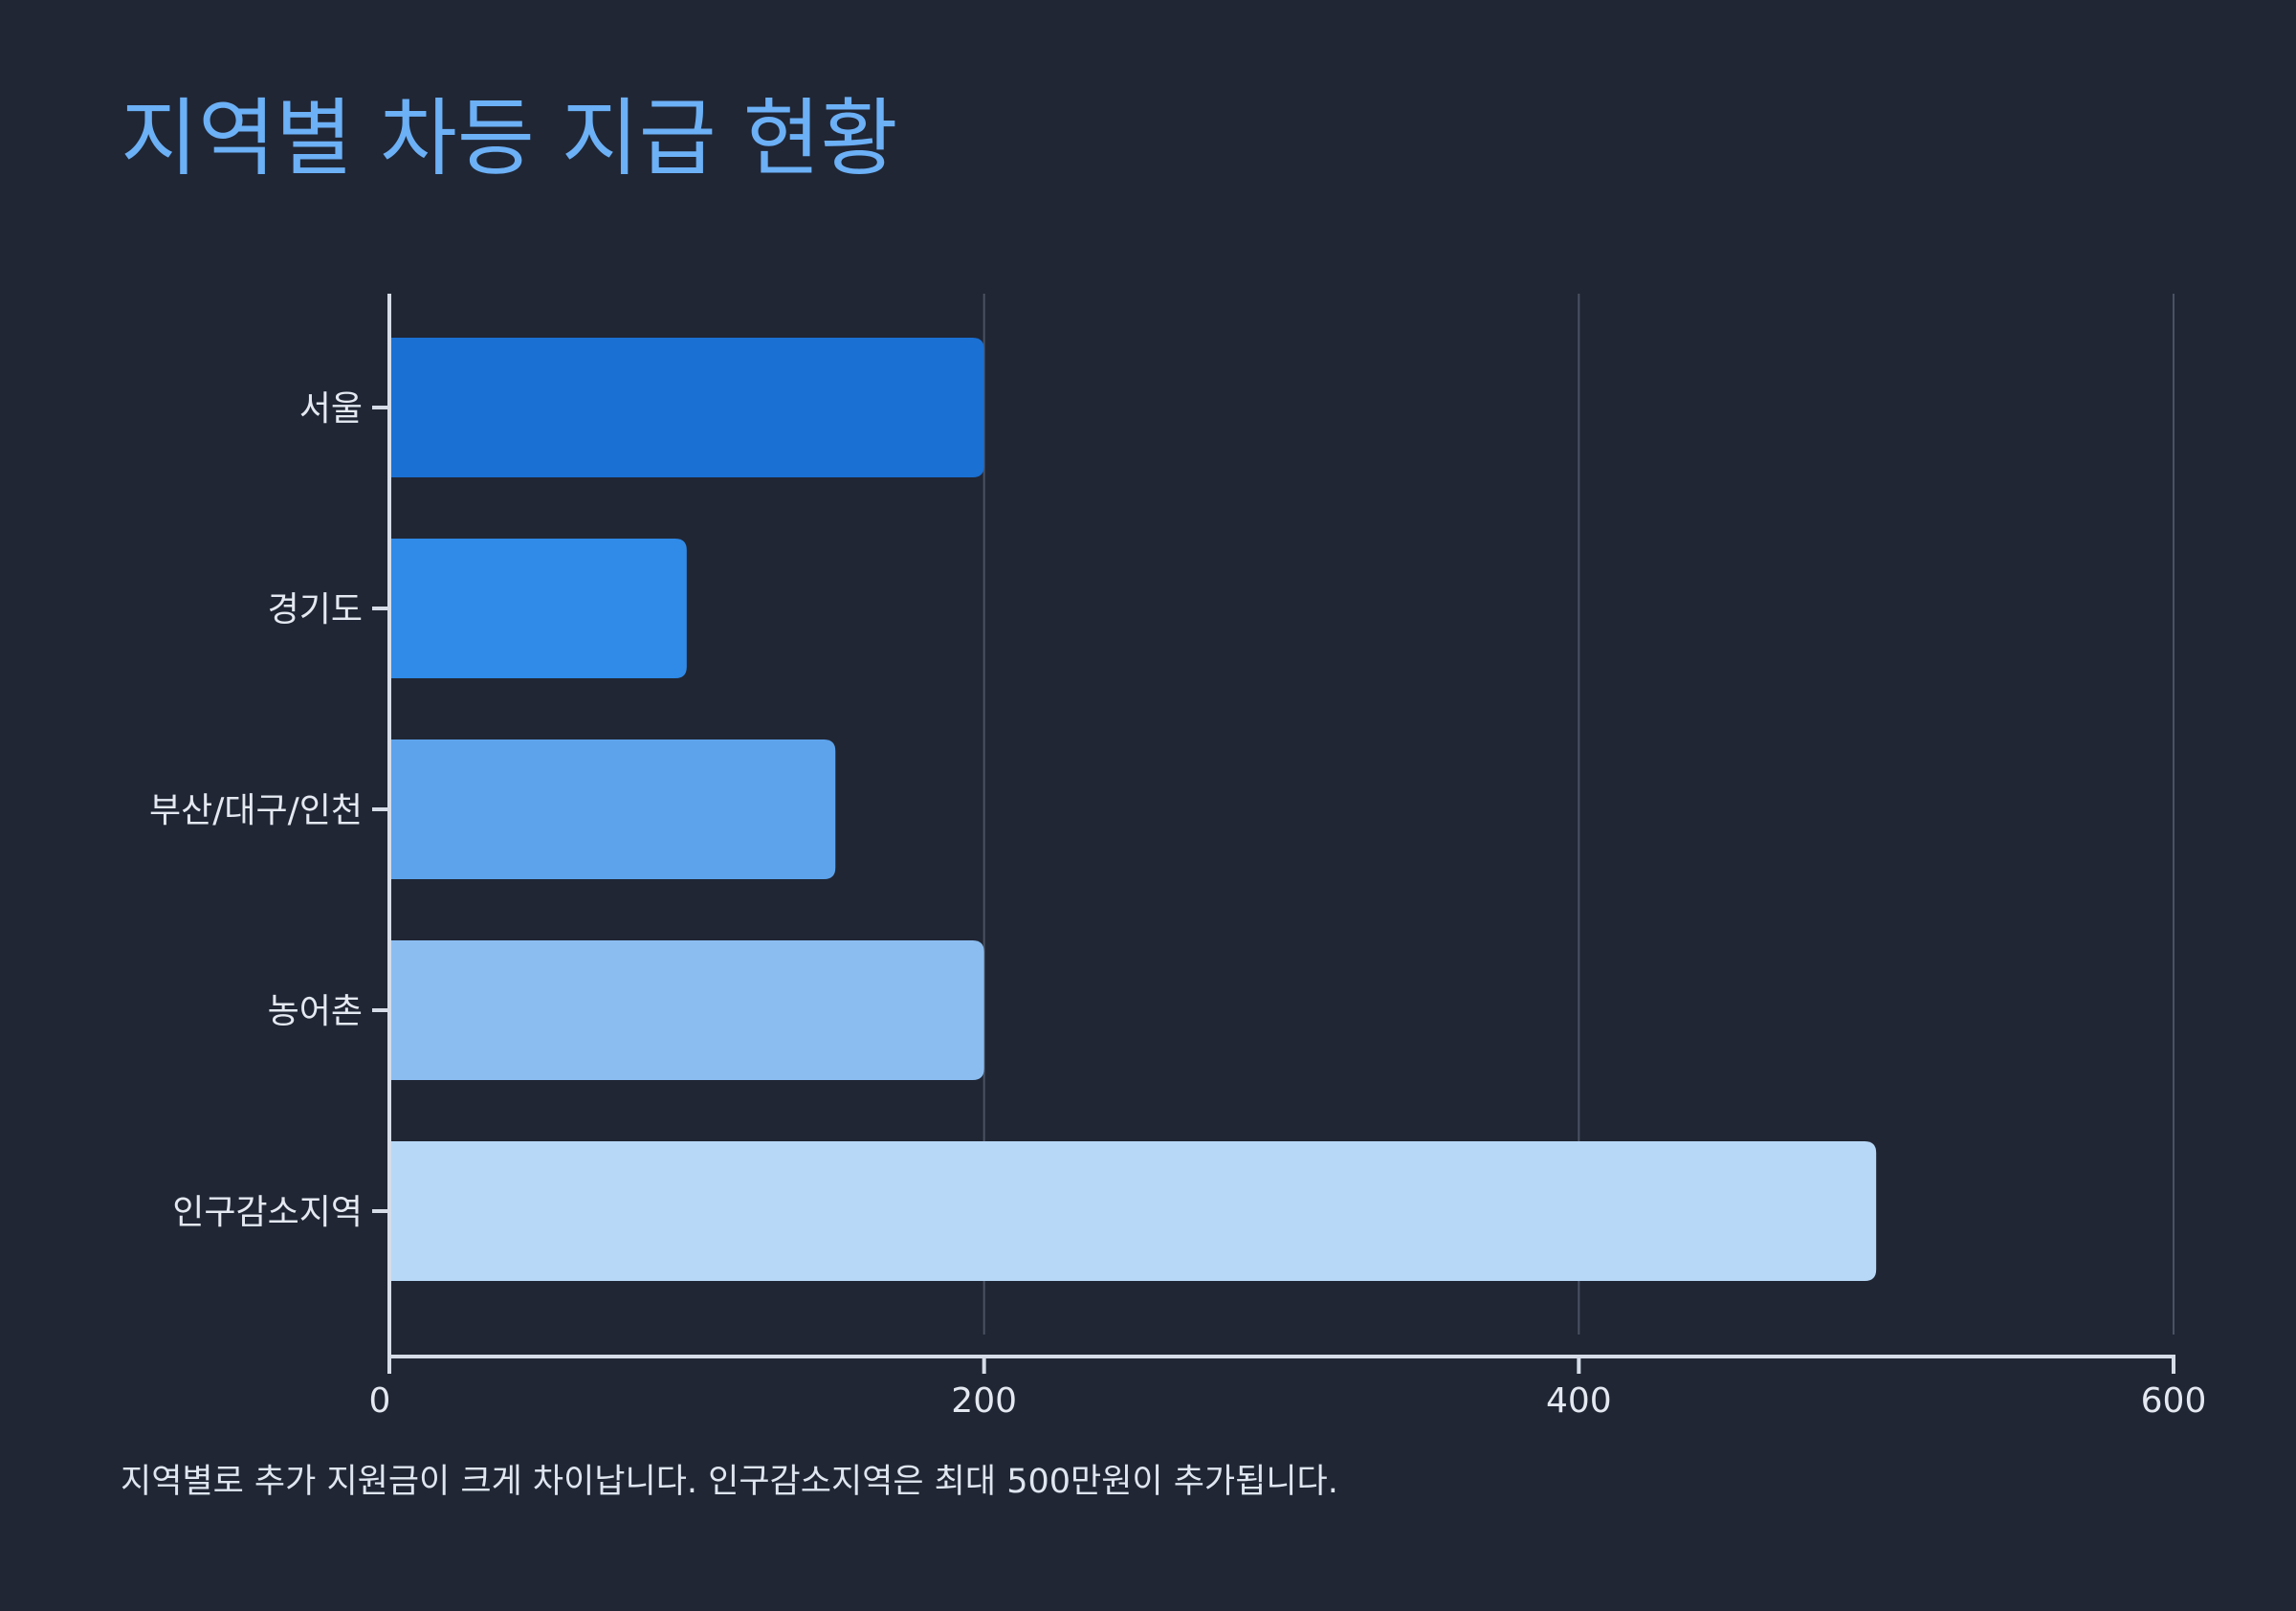 This screenshot has height=1611, width=2296. Describe the element at coordinates (268, 1213) in the screenshot. I see `y-tick-label-5: 인구감소지역` at that location.